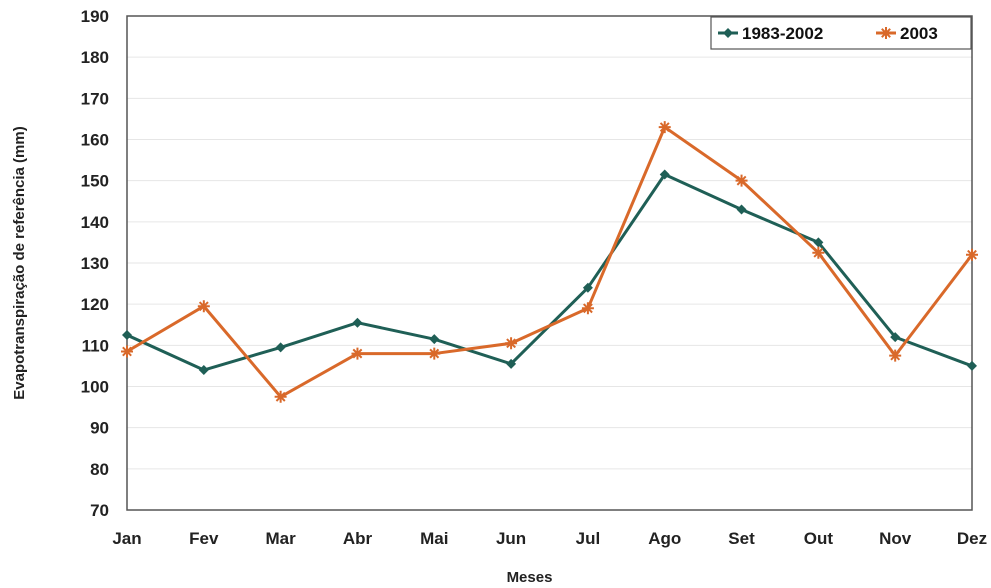 The width and height of the screenshot is (991, 588). I want to click on x-tick-label: Mar, so click(281, 538).